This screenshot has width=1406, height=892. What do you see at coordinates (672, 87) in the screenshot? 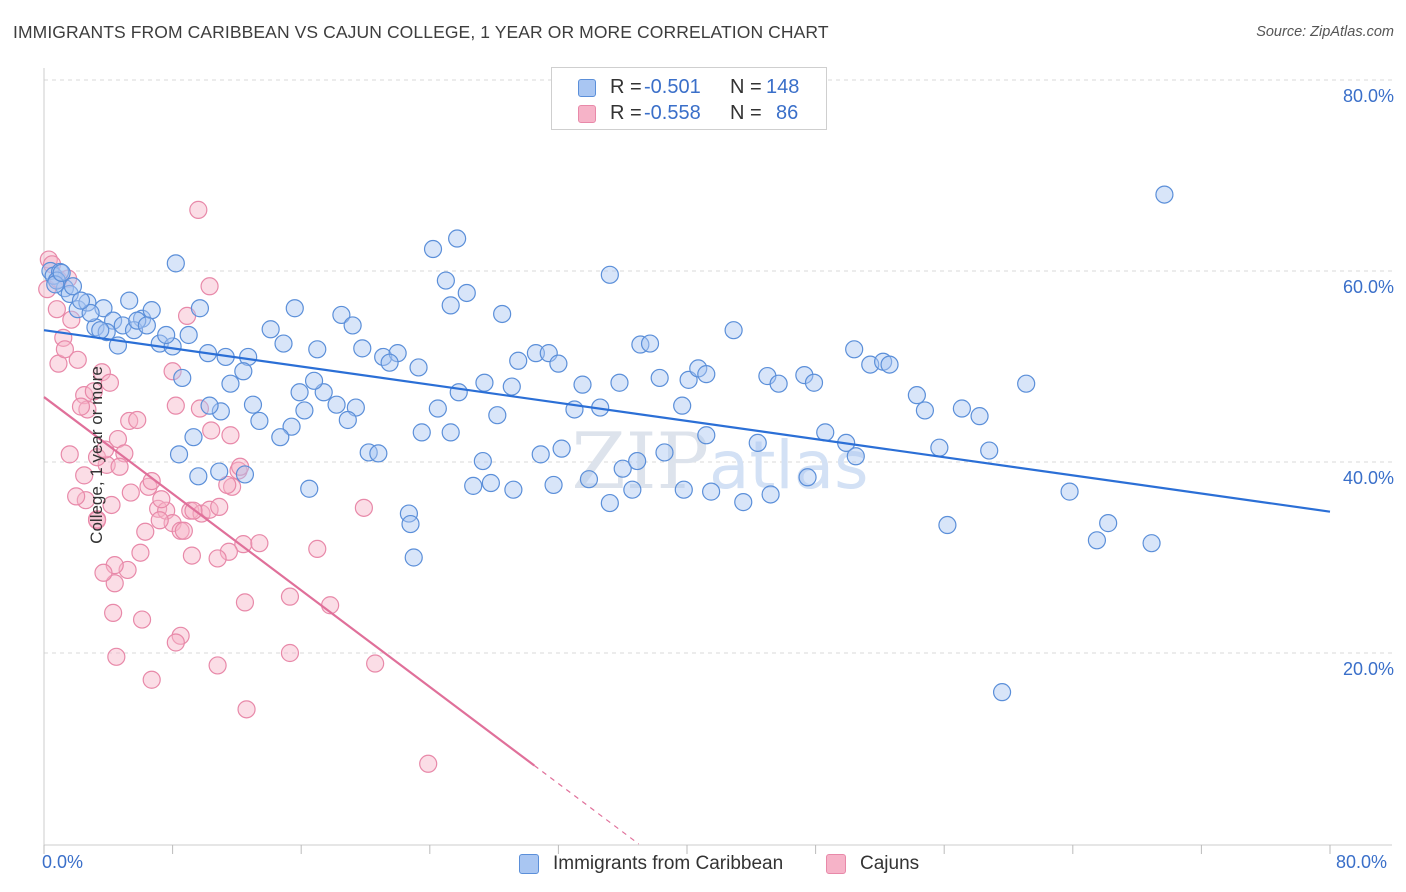
I see `r-value: -0.501` at bounding box center [672, 87].